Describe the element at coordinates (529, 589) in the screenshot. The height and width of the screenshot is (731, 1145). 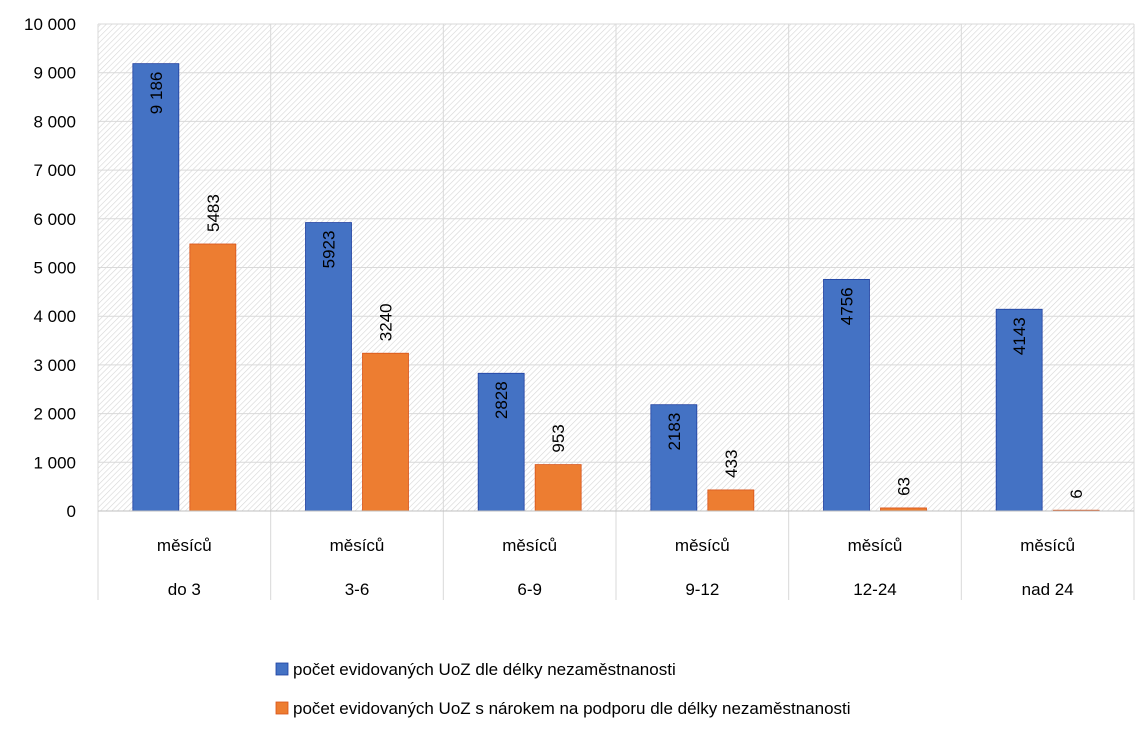
I see `category-label-line2: 6-9` at that location.